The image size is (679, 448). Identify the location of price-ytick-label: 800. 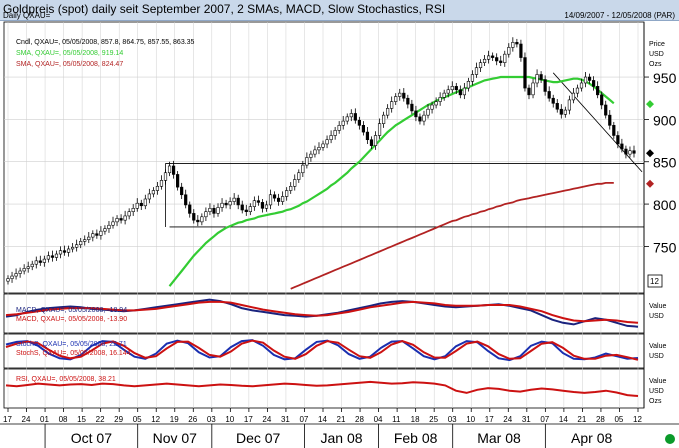
(665, 205).